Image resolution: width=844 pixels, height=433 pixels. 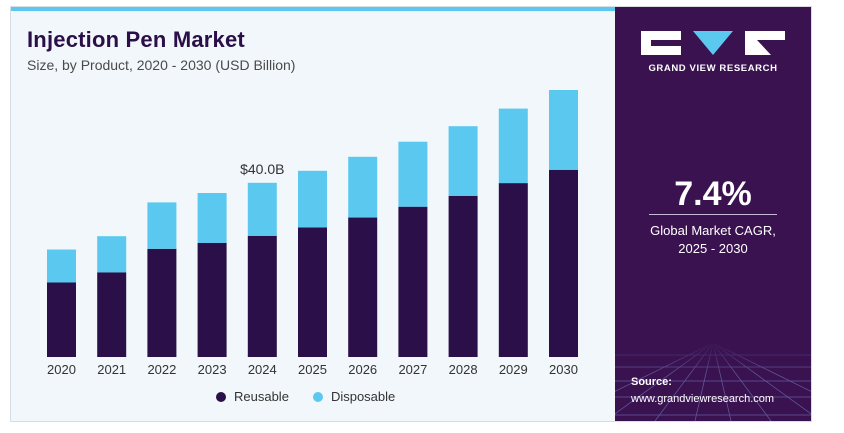 I want to click on bar-disposable-2026, so click(x=363, y=187).